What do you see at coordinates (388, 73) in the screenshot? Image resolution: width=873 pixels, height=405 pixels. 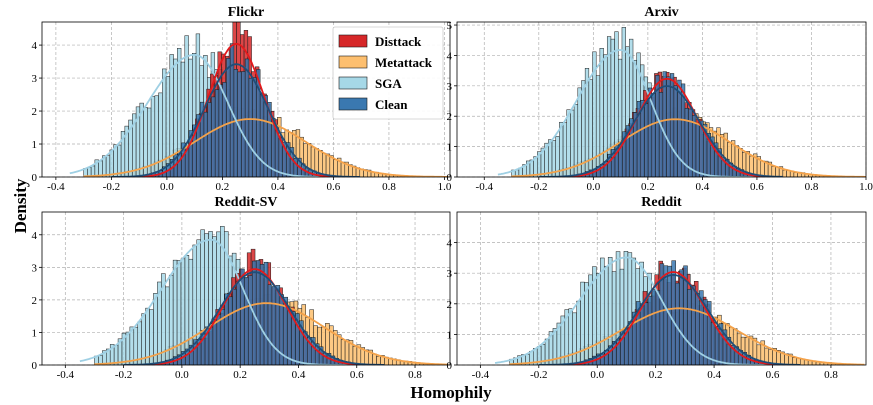 I see `legend: Disttack Metattack SGA Clean` at bounding box center [388, 73].